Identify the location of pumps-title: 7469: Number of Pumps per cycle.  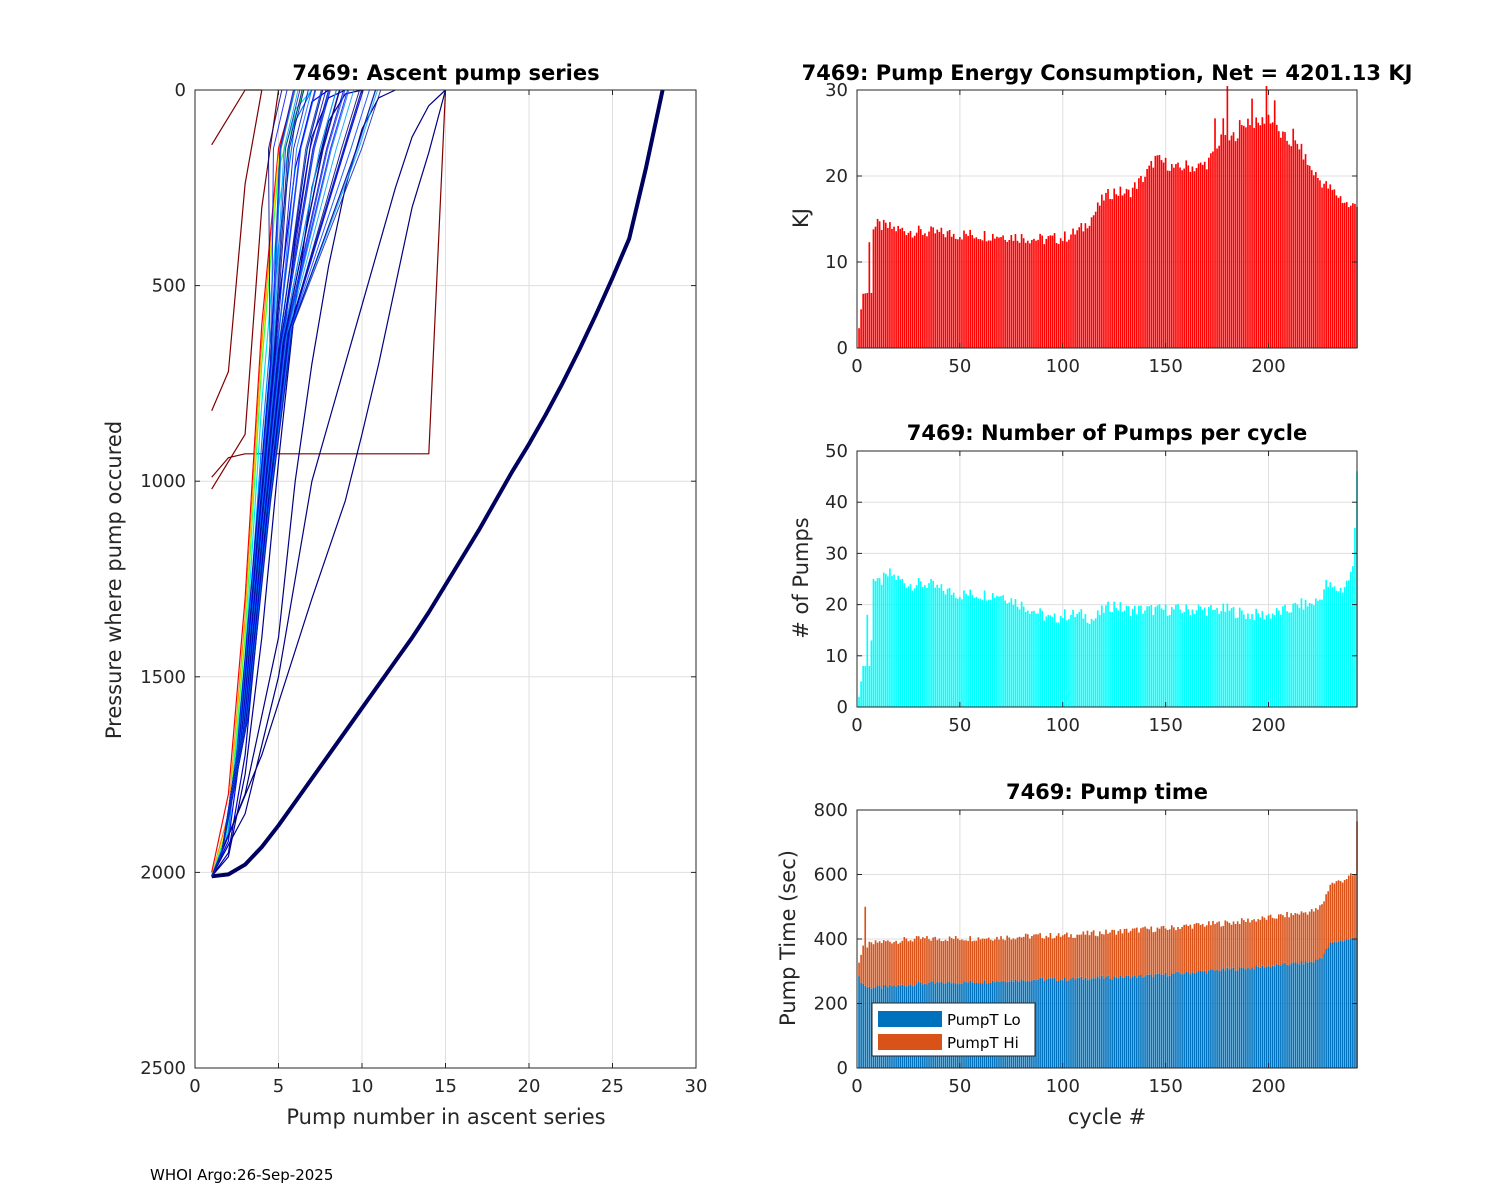
(1107, 433).